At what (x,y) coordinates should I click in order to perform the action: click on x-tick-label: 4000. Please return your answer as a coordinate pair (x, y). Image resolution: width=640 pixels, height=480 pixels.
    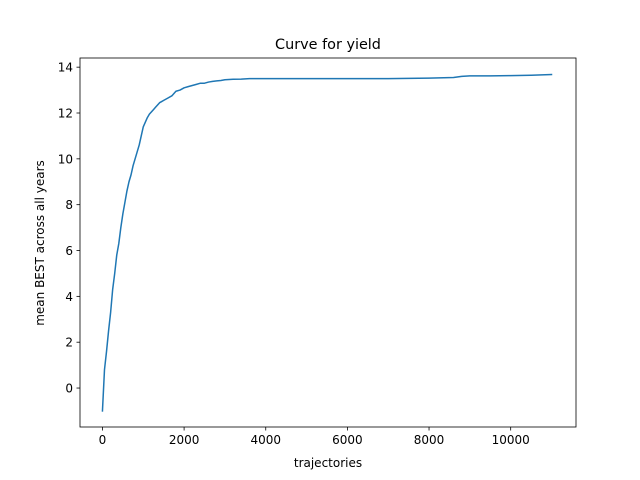
    Looking at the image, I should click on (265, 440).